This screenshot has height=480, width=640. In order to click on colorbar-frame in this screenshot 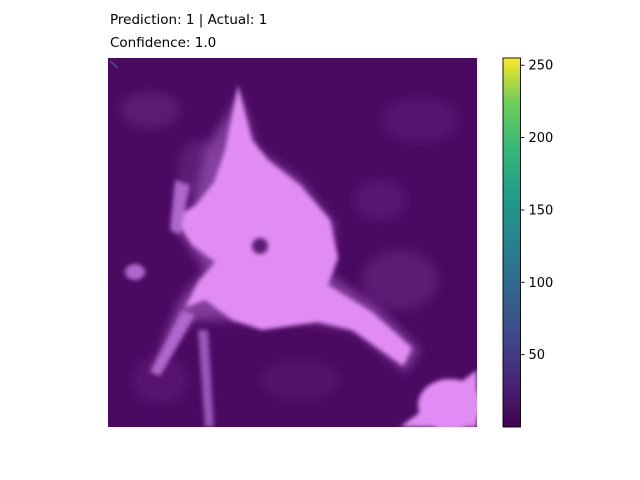, I will do `click(511, 242)`.